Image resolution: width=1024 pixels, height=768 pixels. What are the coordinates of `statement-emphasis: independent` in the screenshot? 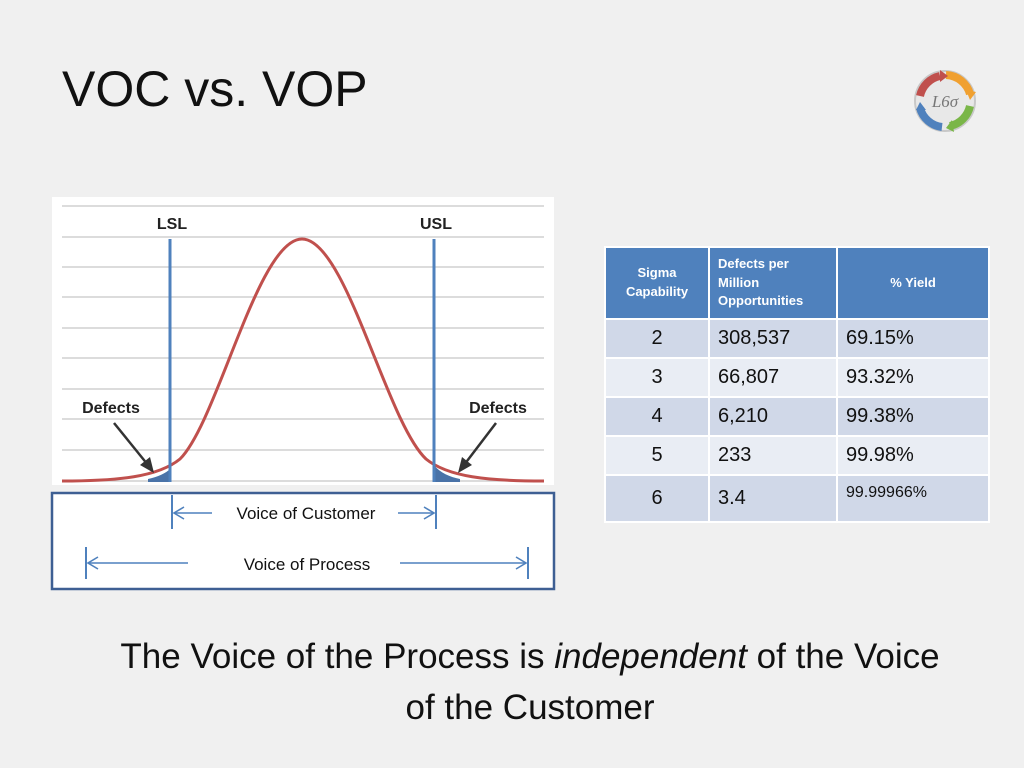 It's located at (650, 656).